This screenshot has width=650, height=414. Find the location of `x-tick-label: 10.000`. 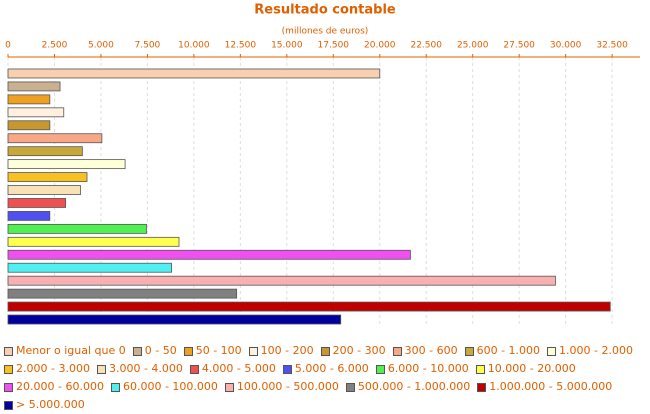

x-tick-label: 10.000 is located at coordinates (194, 46).